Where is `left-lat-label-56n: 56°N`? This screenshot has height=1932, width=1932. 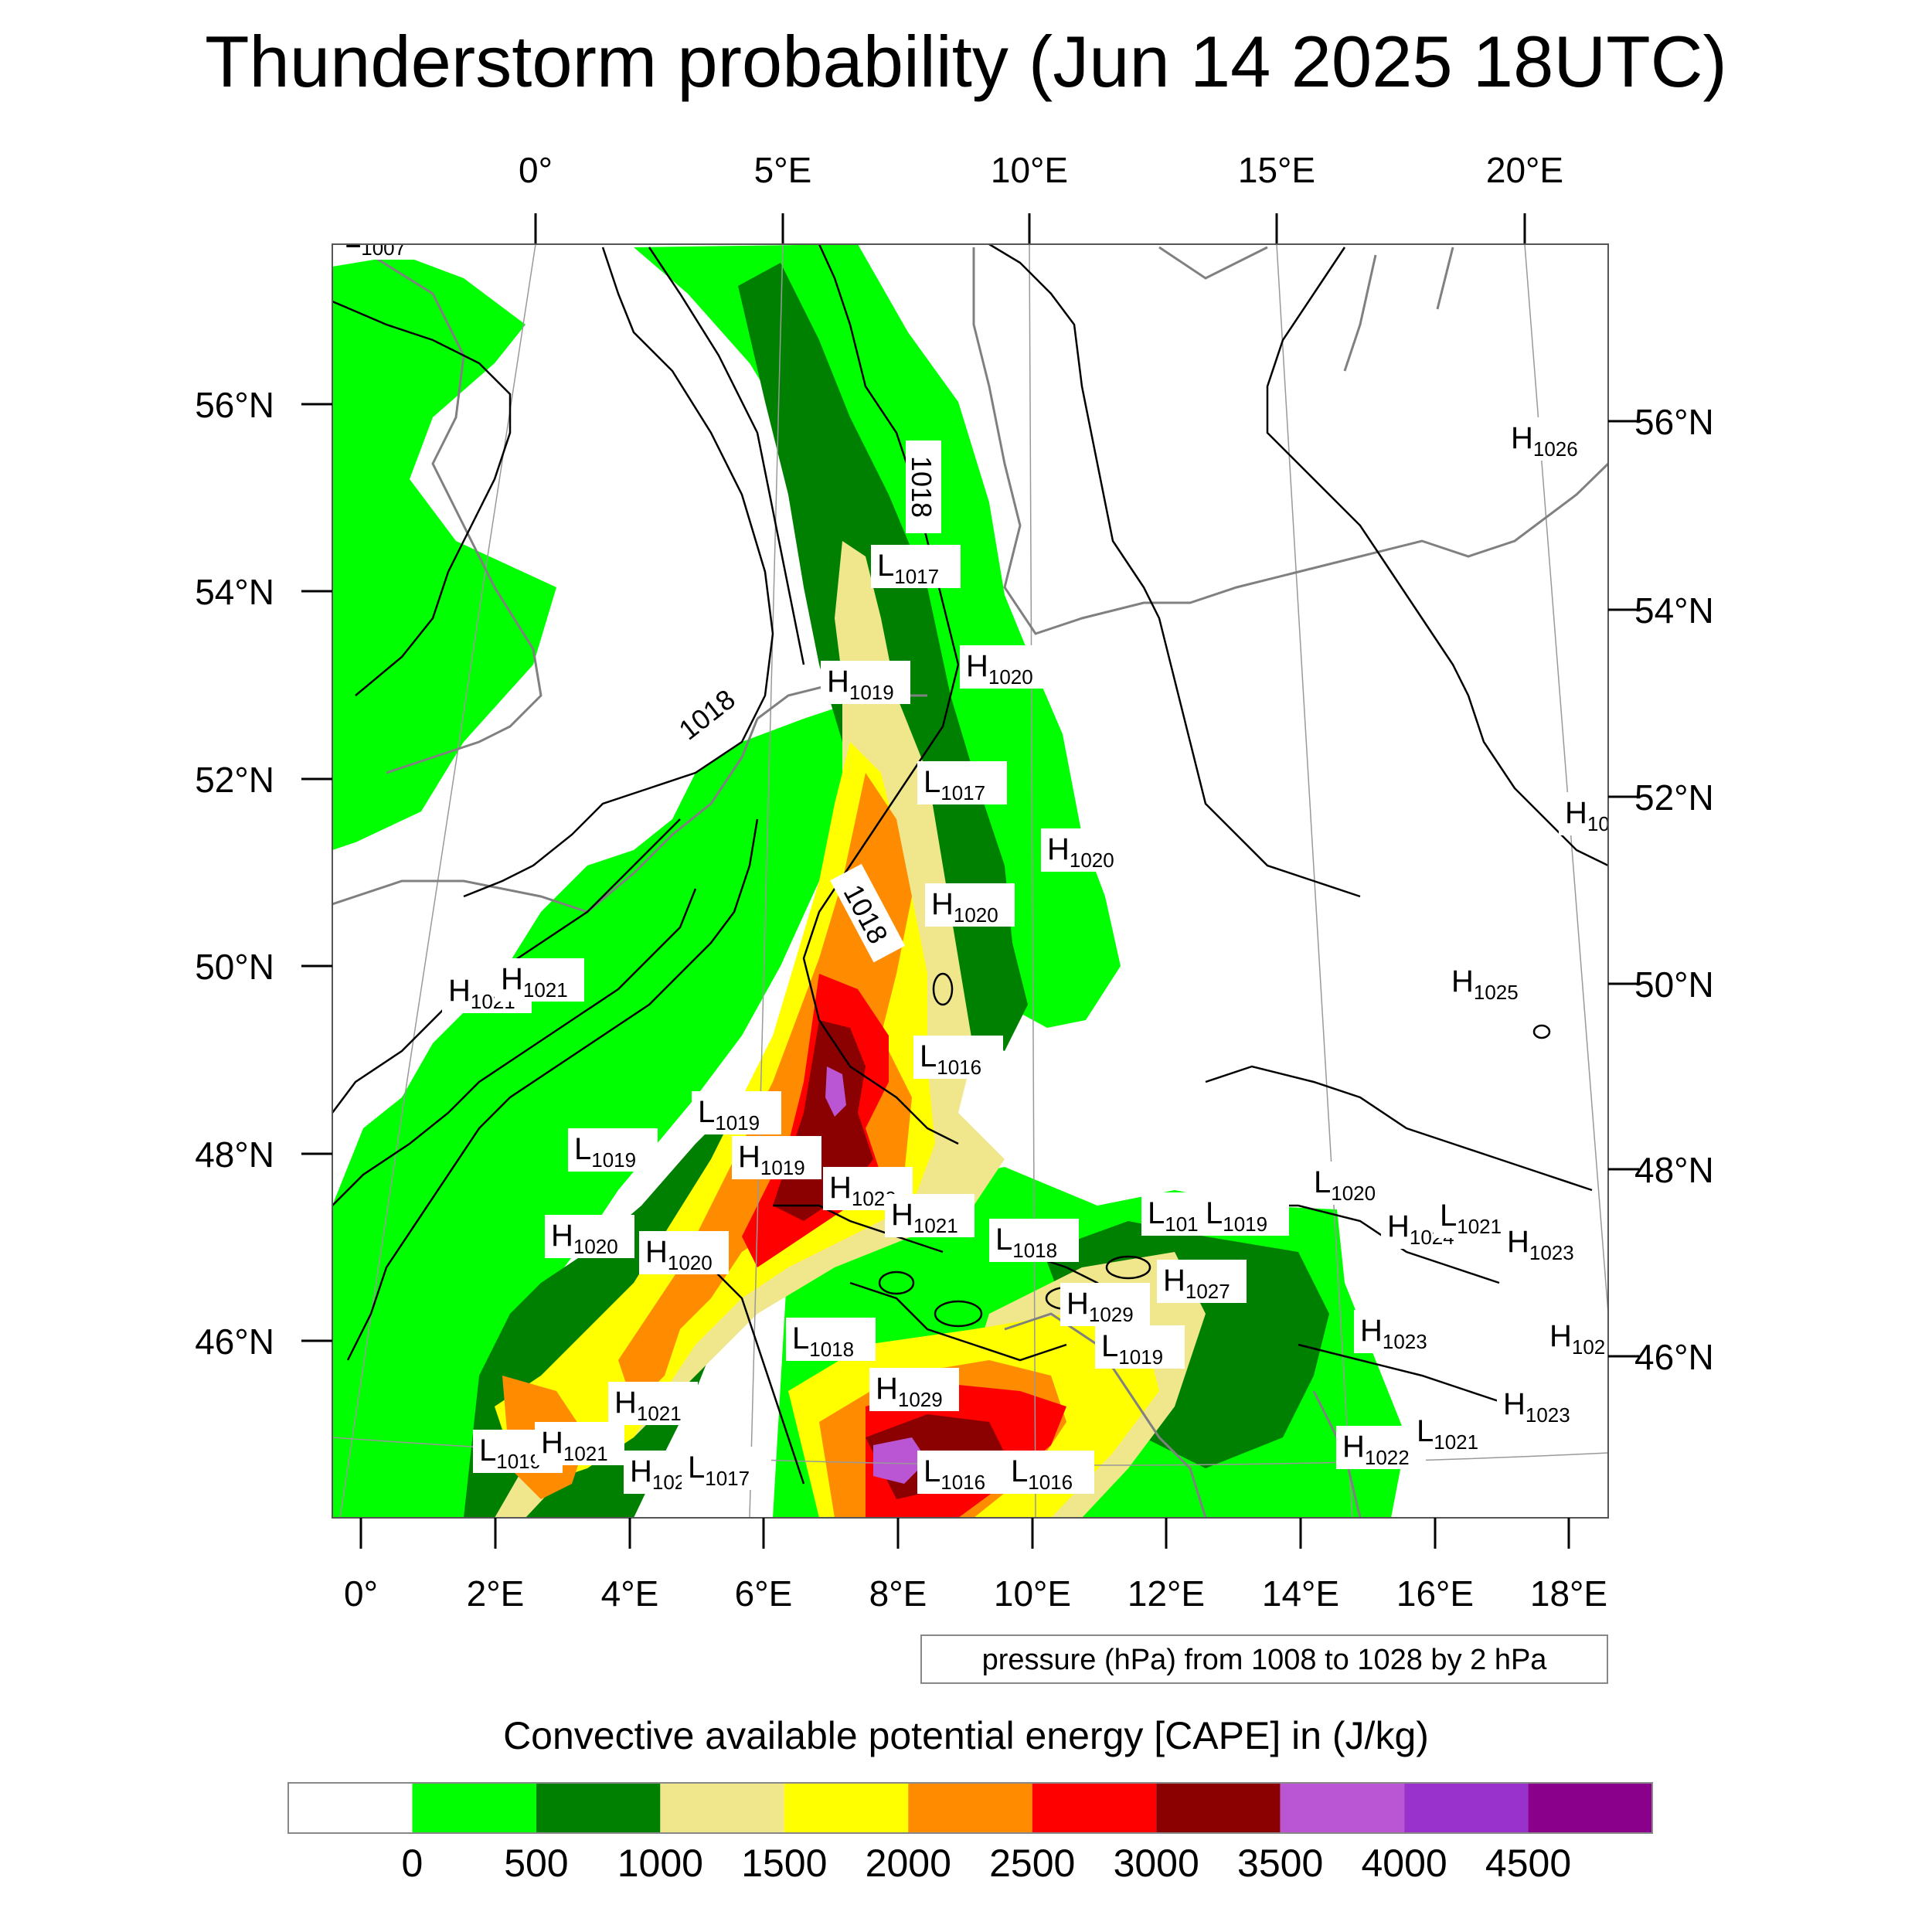
left-lat-label-56n: 56°N is located at coordinates (235, 405).